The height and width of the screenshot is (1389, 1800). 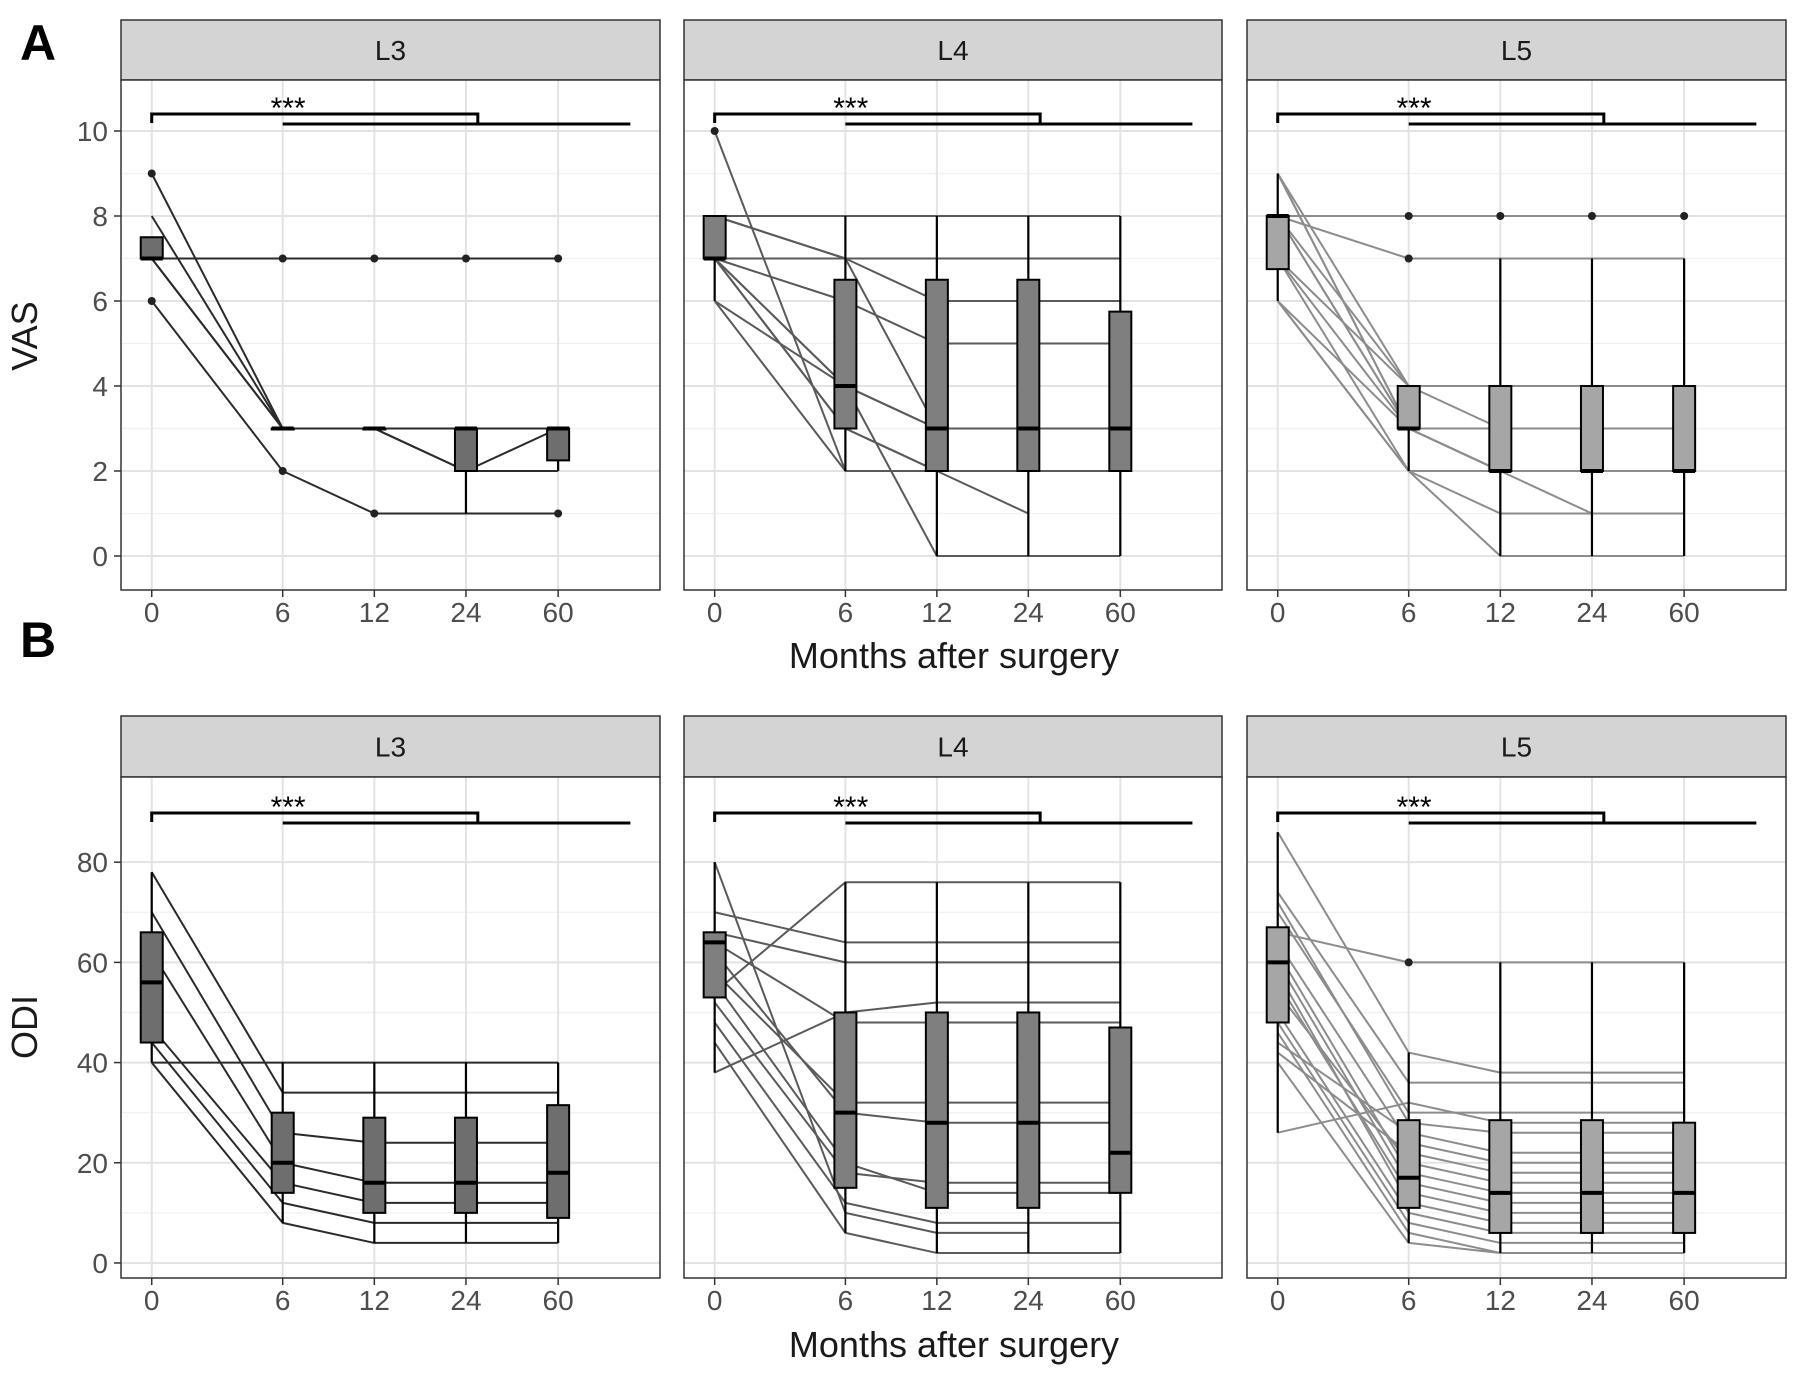 I want to click on y-axis-title: ODI, so click(x=24, y=1027).